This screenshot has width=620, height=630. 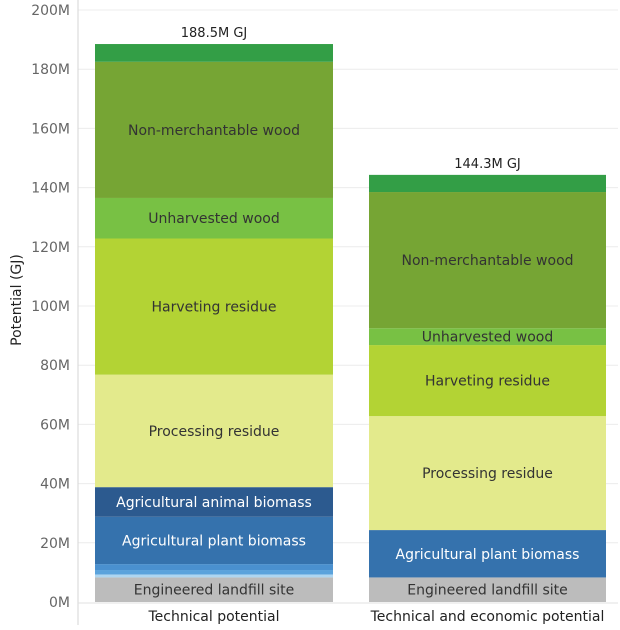 What do you see at coordinates (55, 485) in the screenshot?
I see `y-tick-label: 40M` at bounding box center [55, 485].